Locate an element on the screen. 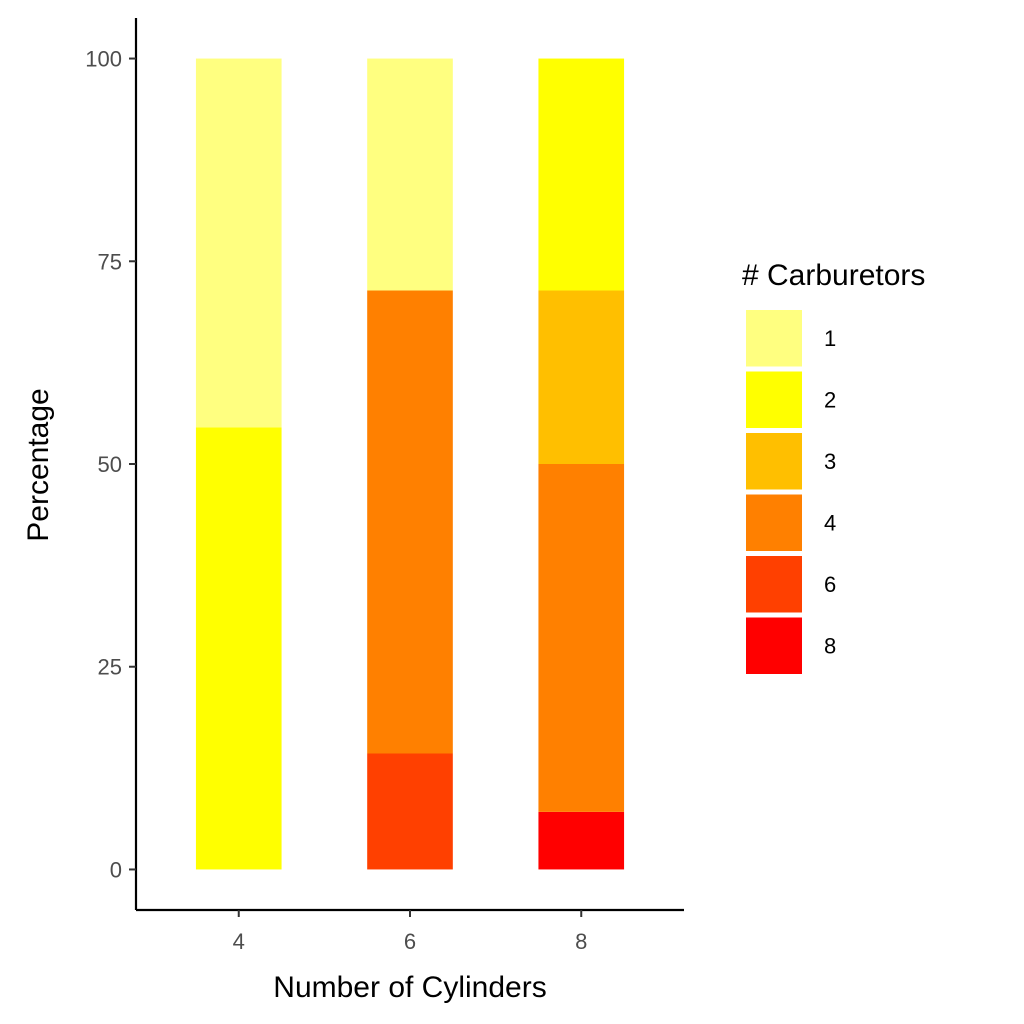 The image size is (1024, 1024). legend: # Carburetors 1 2 3 4 6 8 is located at coordinates (833, 466).